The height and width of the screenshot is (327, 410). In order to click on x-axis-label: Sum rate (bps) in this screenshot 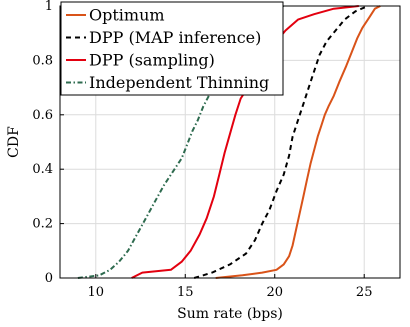, I will do `click(230, 314)`.